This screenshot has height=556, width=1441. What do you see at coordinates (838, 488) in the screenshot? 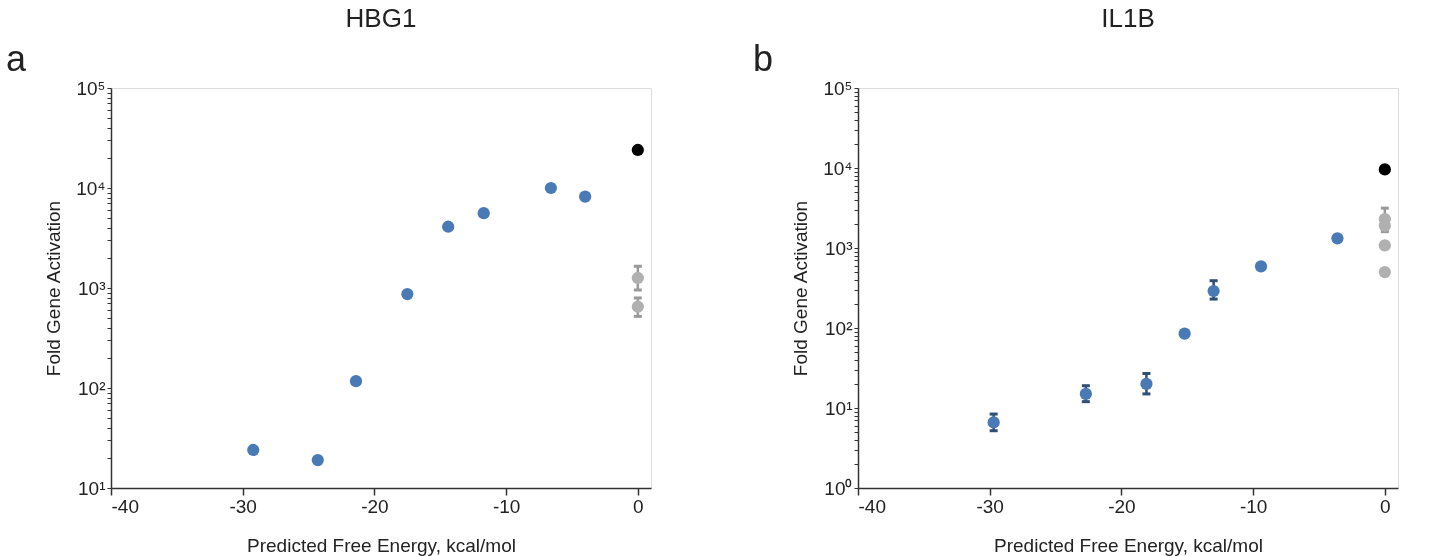
I see `y-tick-label: 10⁰` at bounding box center [838, 488].